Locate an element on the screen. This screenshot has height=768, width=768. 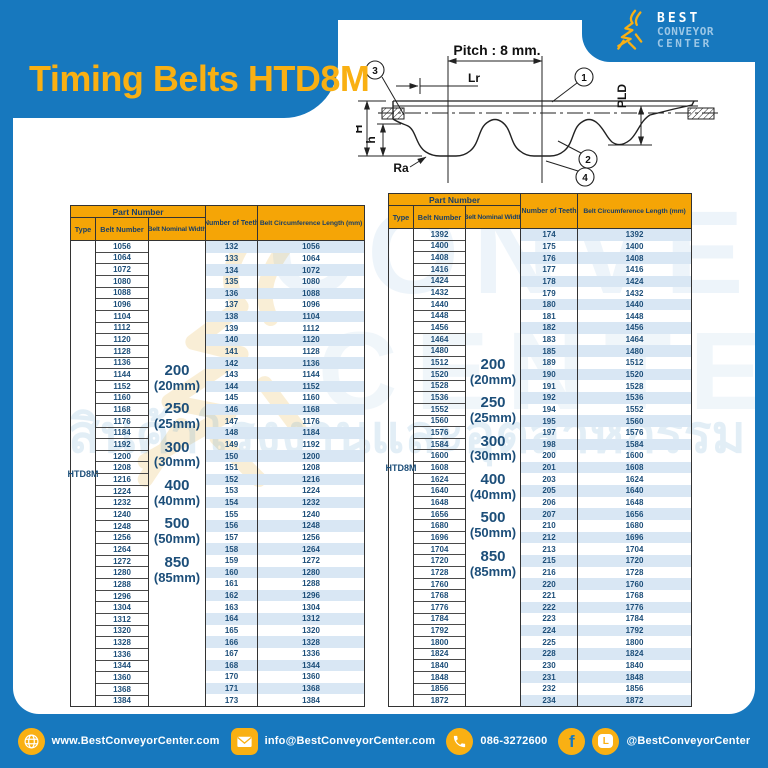
belt-number-cell: 1272 is located at coordinates (122, 562).